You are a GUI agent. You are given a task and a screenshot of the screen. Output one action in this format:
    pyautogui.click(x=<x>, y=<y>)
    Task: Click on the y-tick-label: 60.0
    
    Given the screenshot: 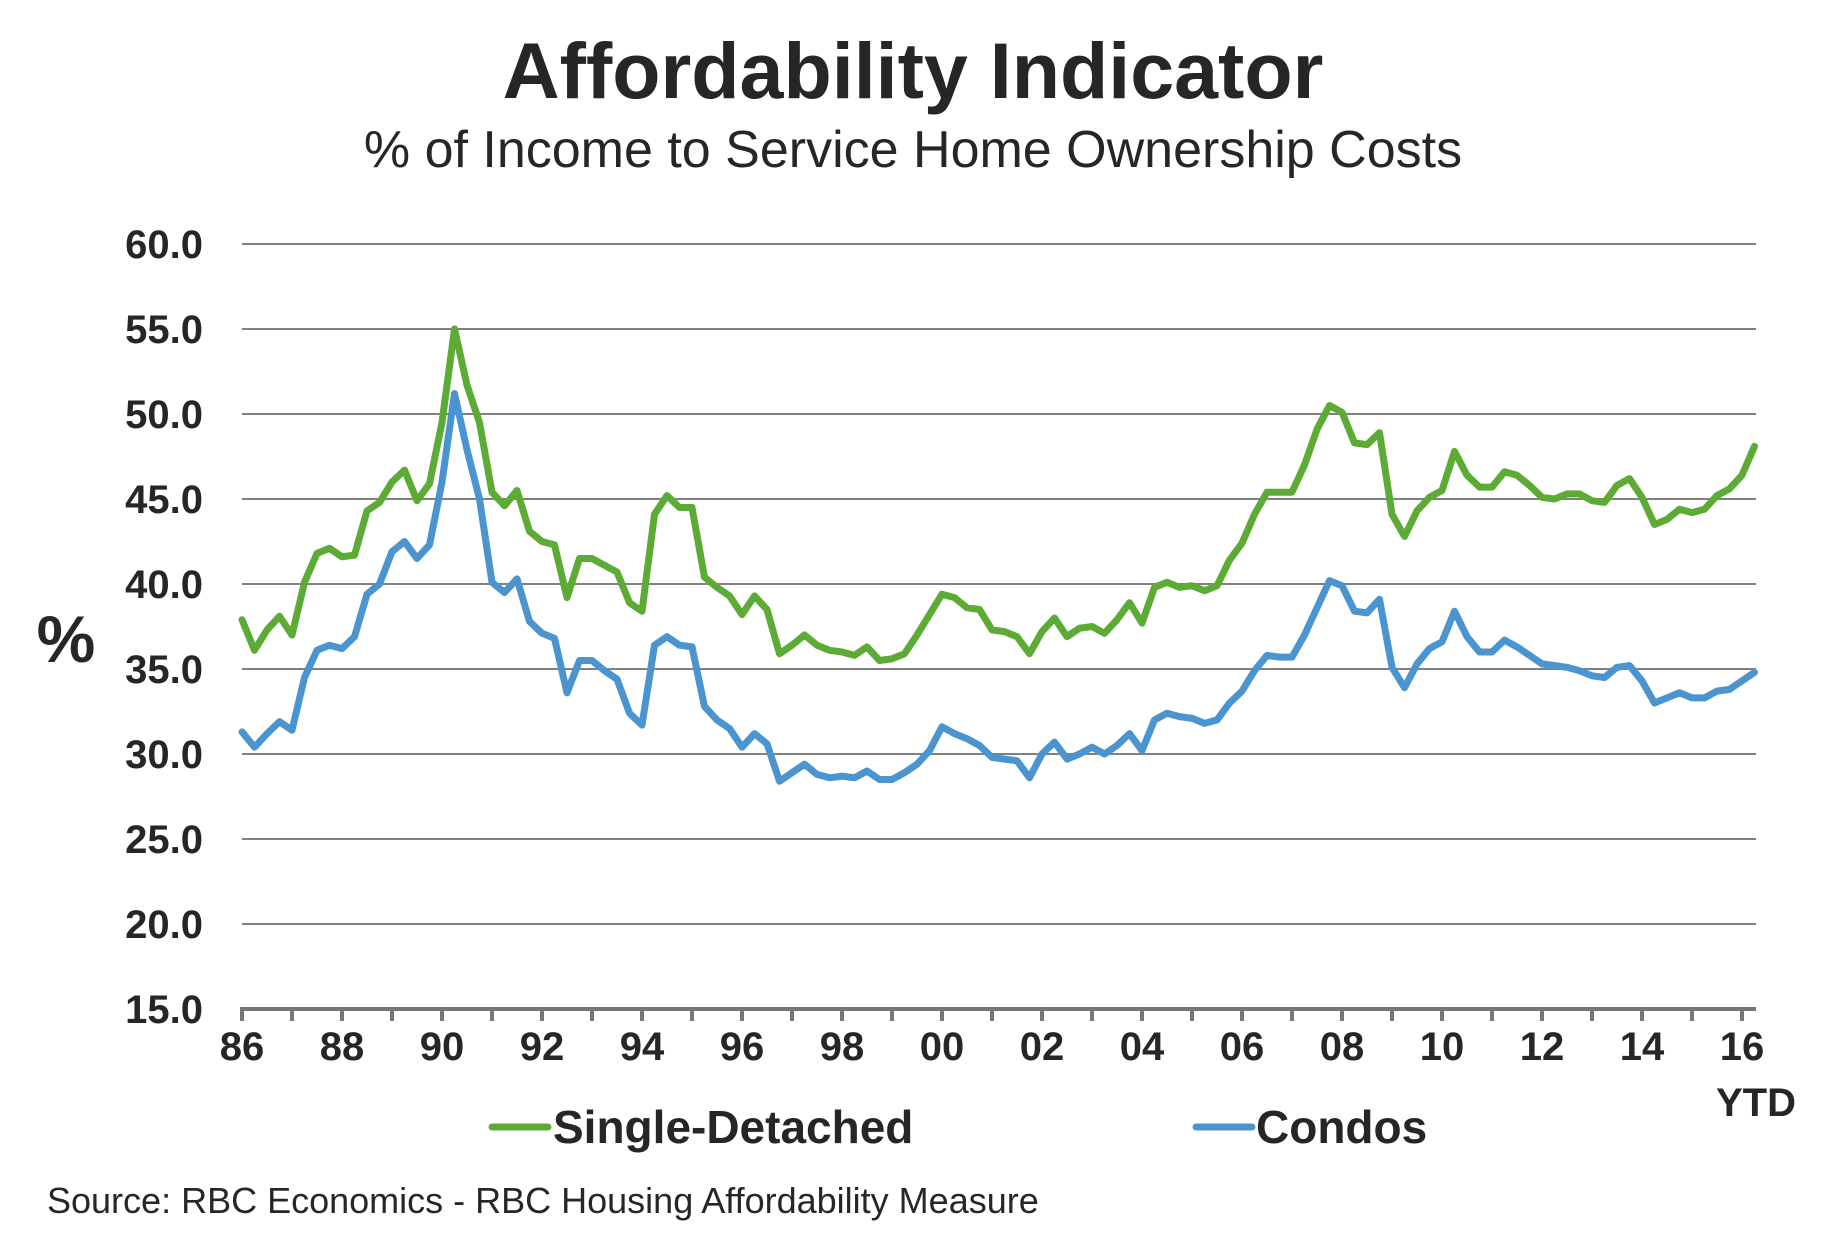 What is the action you would take?
    pyautogui.click(x=164, y=245)
    